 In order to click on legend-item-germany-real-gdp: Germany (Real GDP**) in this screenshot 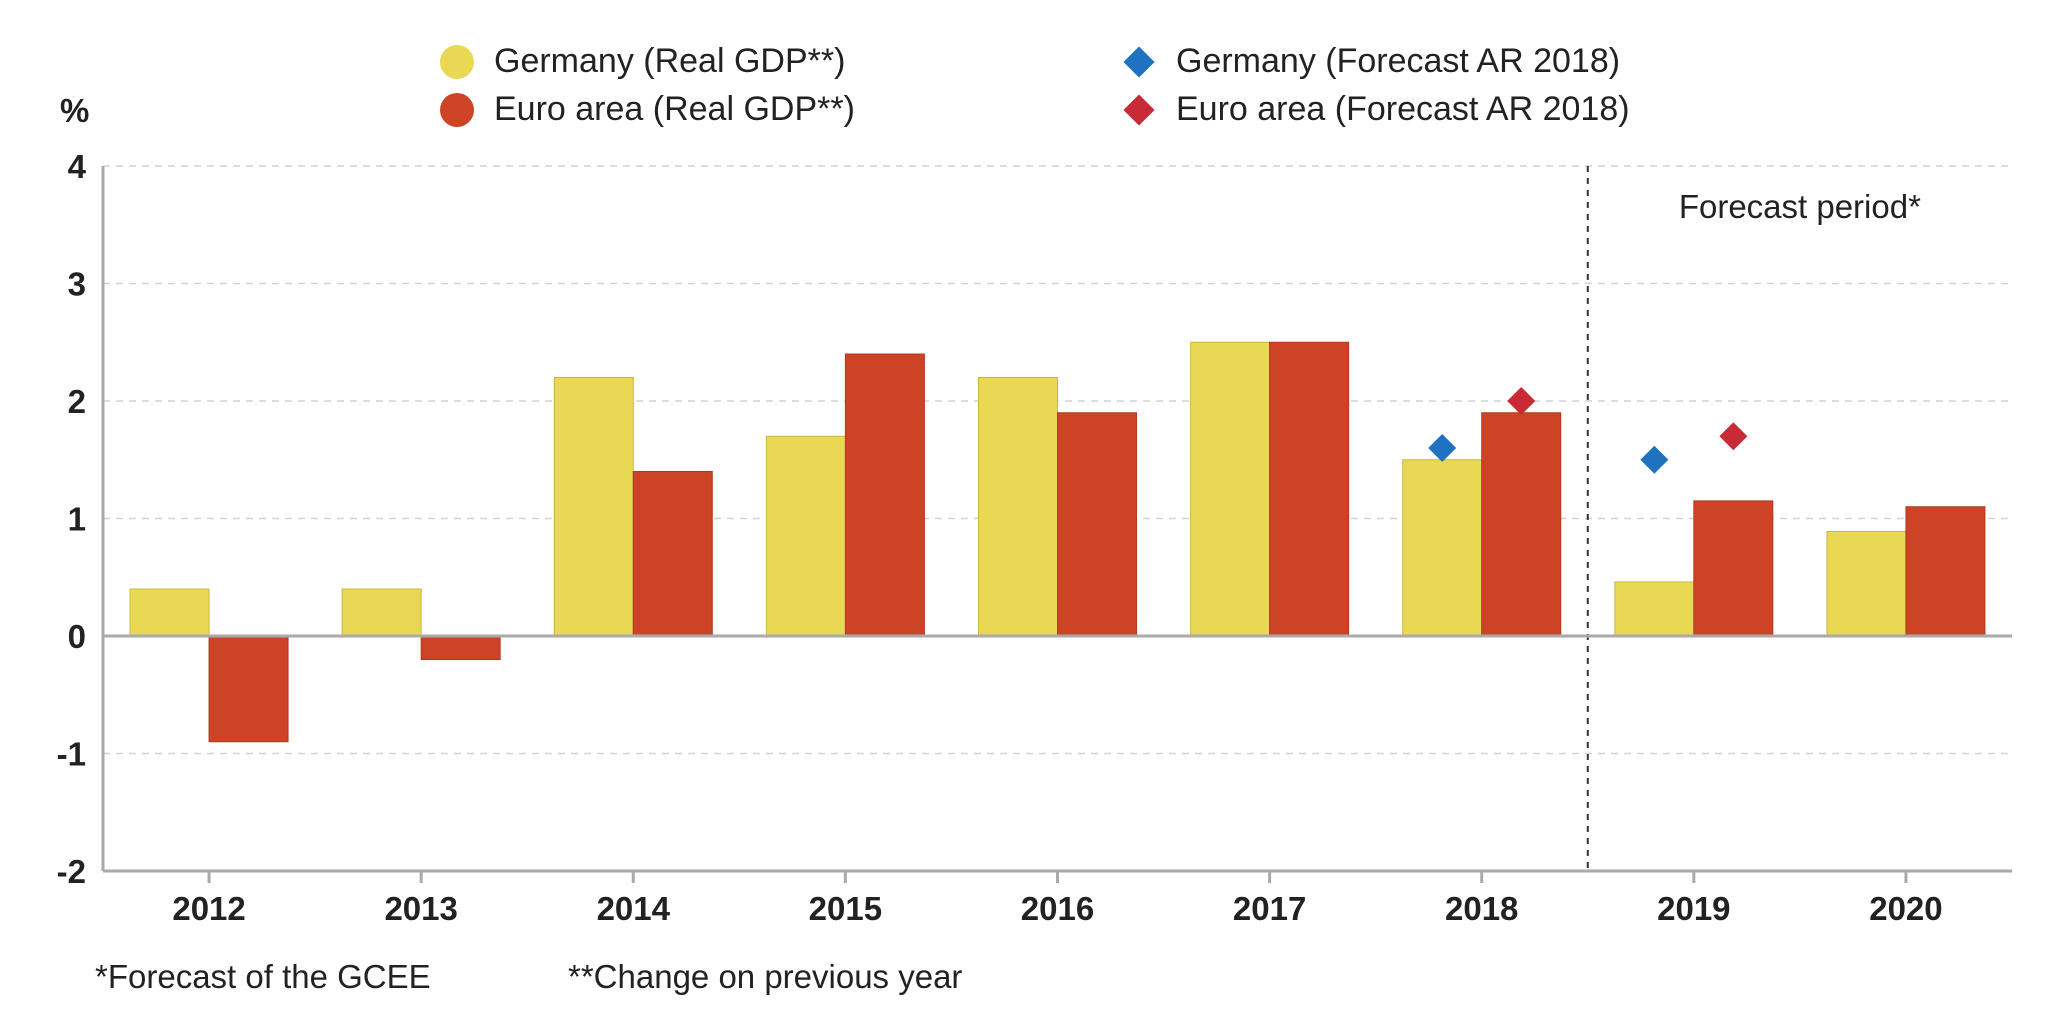, I will do `click(642, 61)`.